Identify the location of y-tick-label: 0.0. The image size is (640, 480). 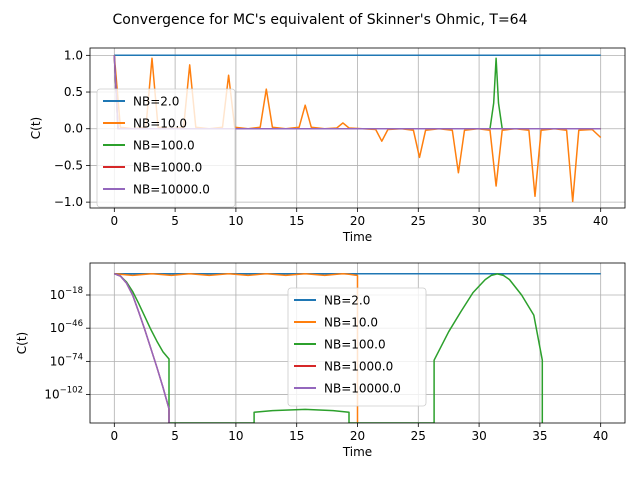
(73, 129).